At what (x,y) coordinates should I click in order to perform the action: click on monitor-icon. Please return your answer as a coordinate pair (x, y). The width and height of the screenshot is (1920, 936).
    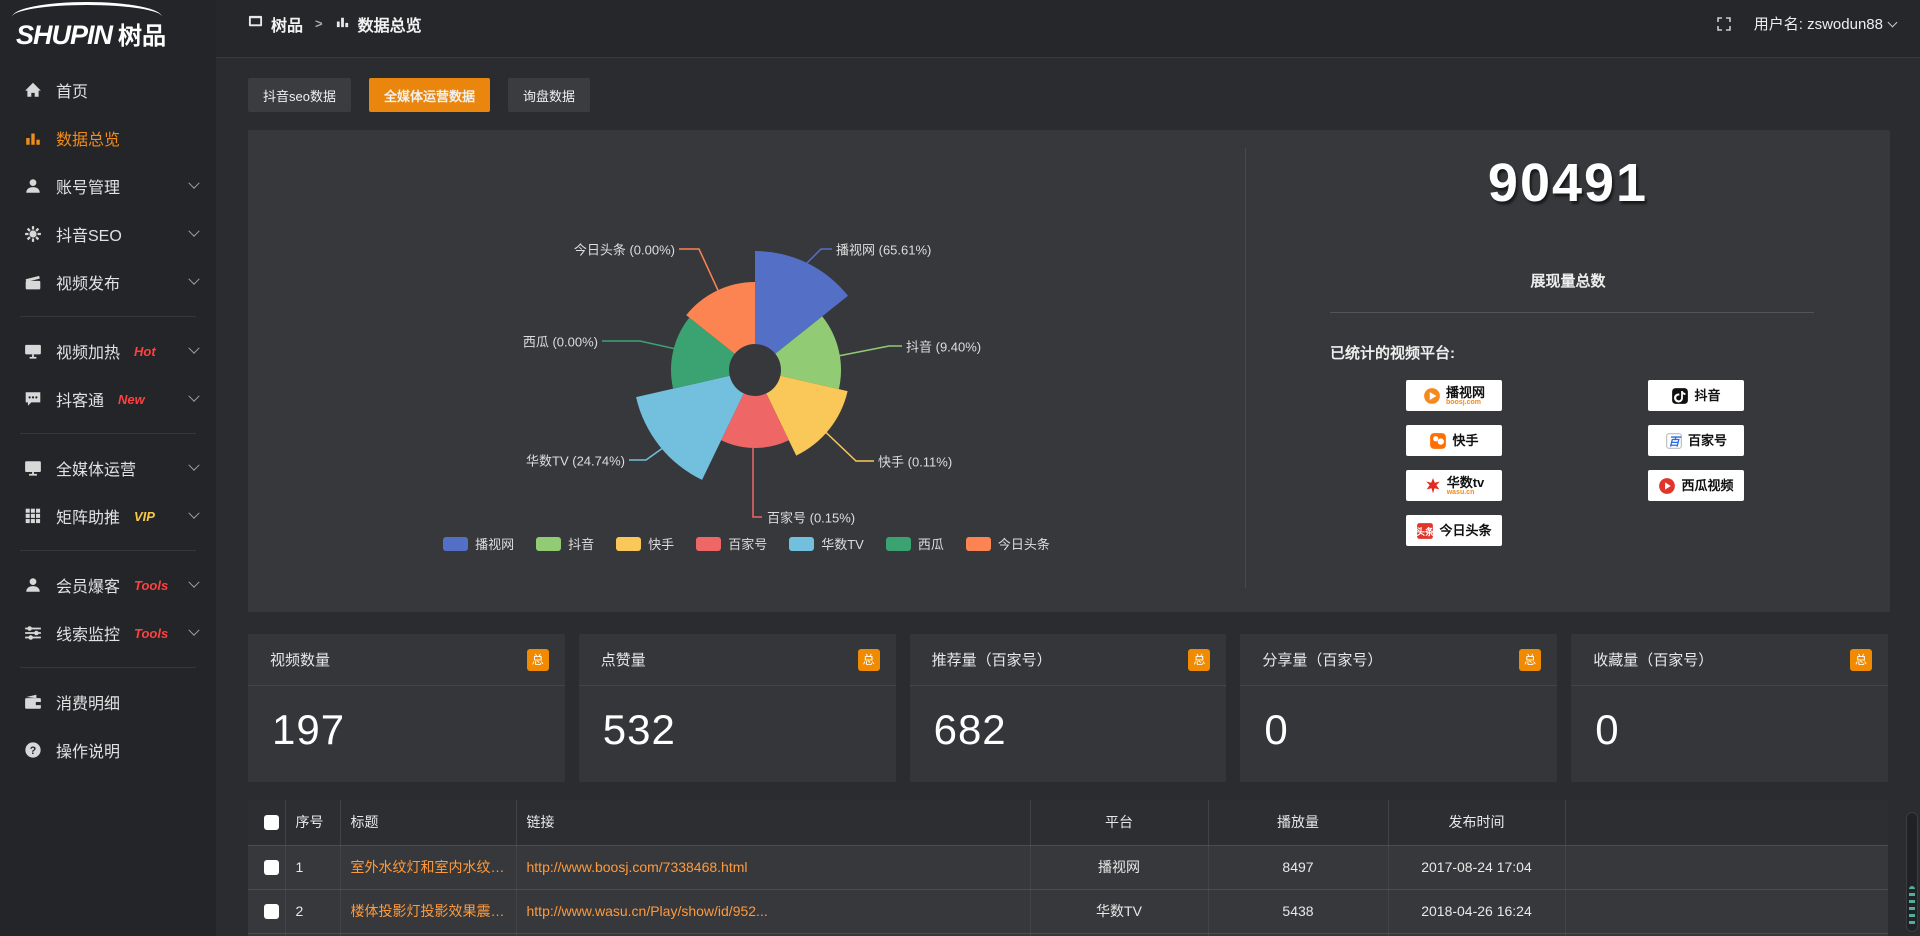
    Looking at the image, I should click on (33, 468).